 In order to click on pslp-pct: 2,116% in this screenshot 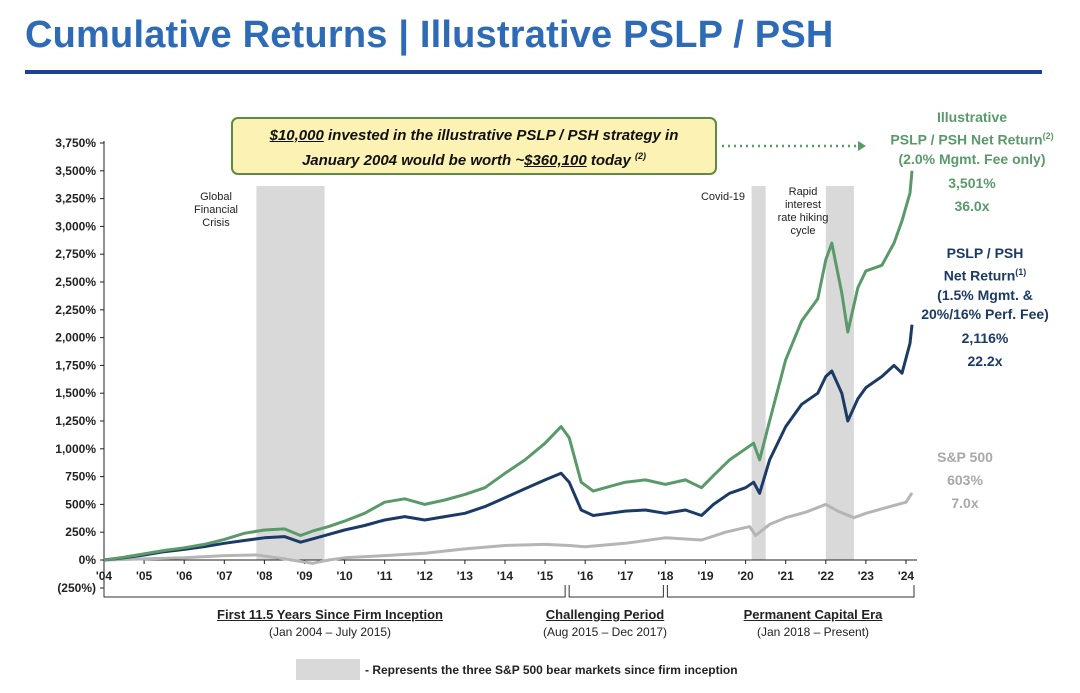, I will do `click(985, 337)`.